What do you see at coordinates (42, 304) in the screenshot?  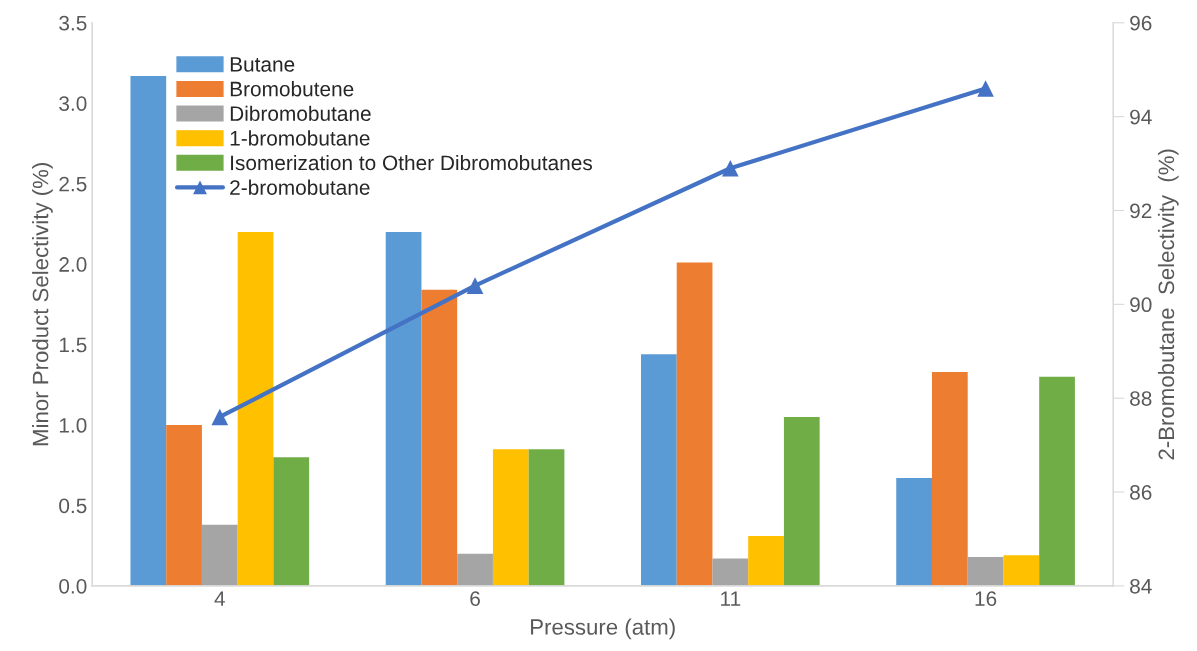 I see `y-axis-title: Minor Product Selectivity (%)` at bounding box center [42, 304].